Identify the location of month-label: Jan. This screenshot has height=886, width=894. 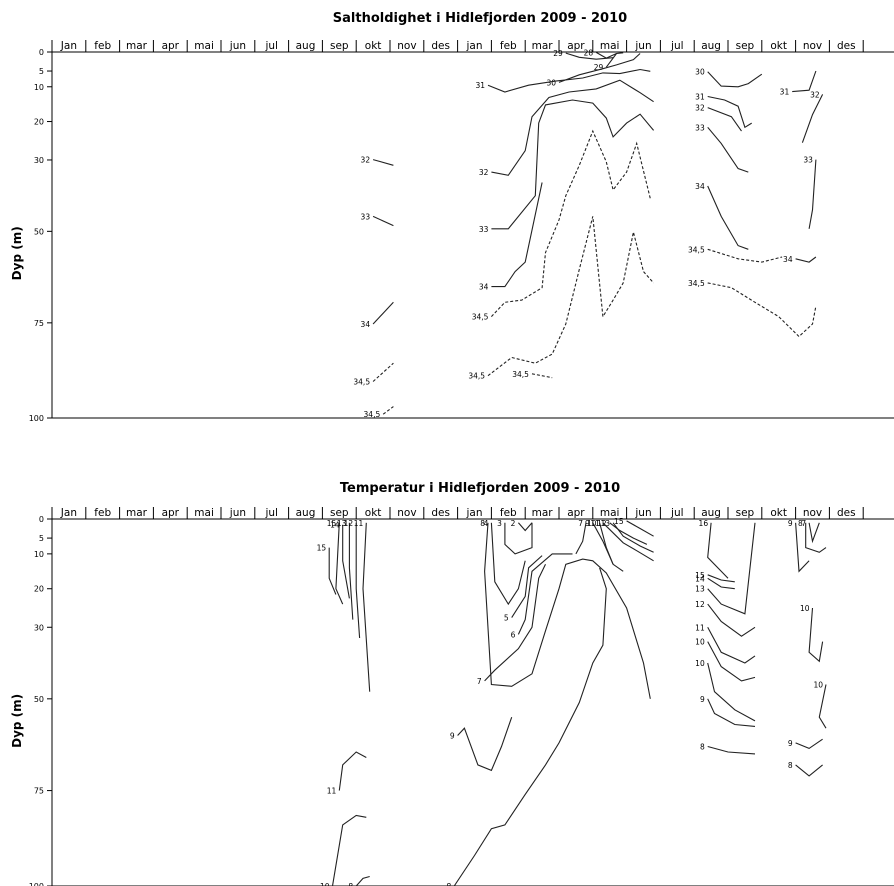
(68, 513).